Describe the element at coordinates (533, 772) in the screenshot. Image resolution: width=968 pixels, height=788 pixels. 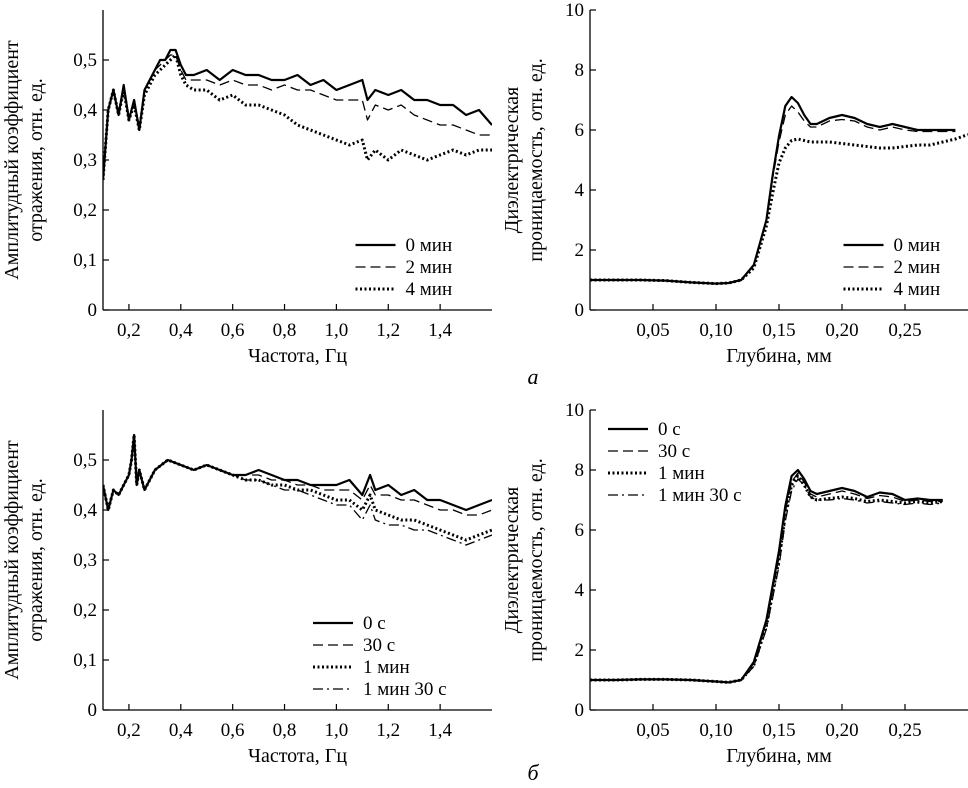
I see `panel-label-b: б` at that location.